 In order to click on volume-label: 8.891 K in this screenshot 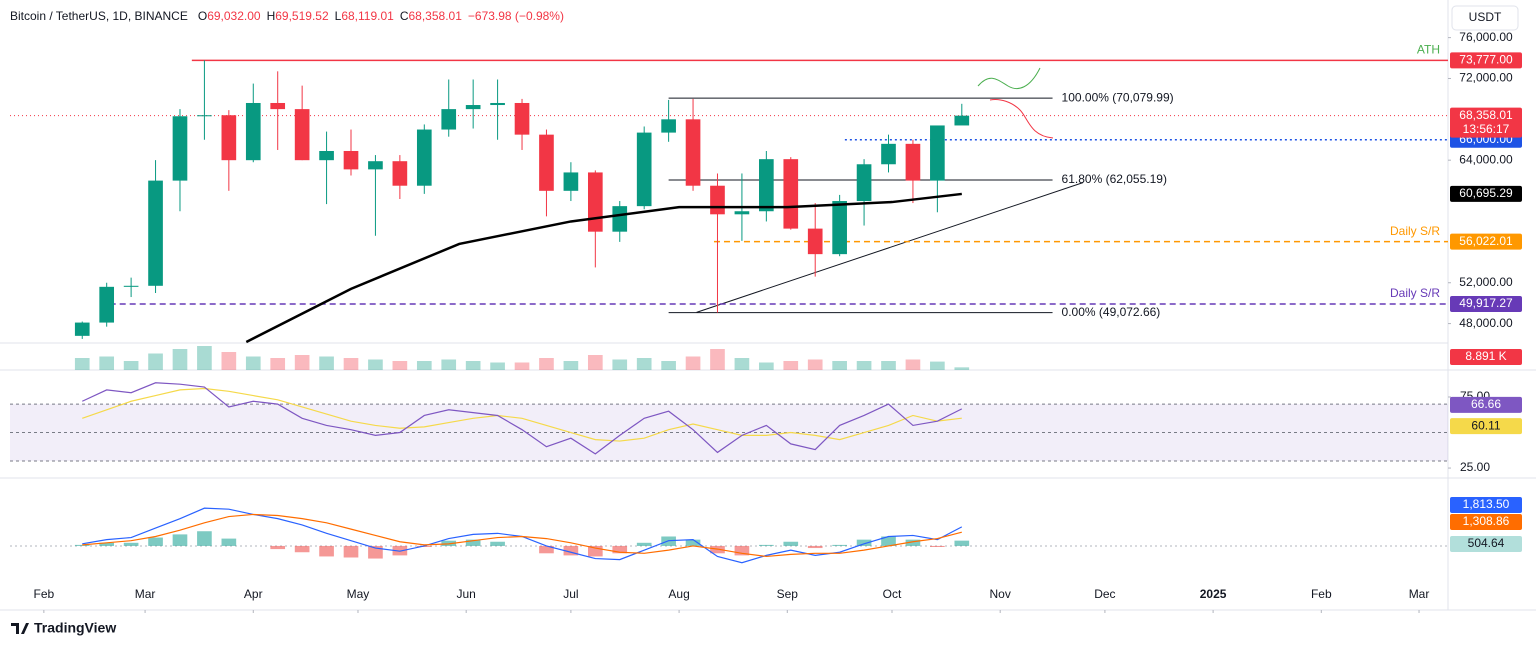, I will do `click(1485, 356)`.